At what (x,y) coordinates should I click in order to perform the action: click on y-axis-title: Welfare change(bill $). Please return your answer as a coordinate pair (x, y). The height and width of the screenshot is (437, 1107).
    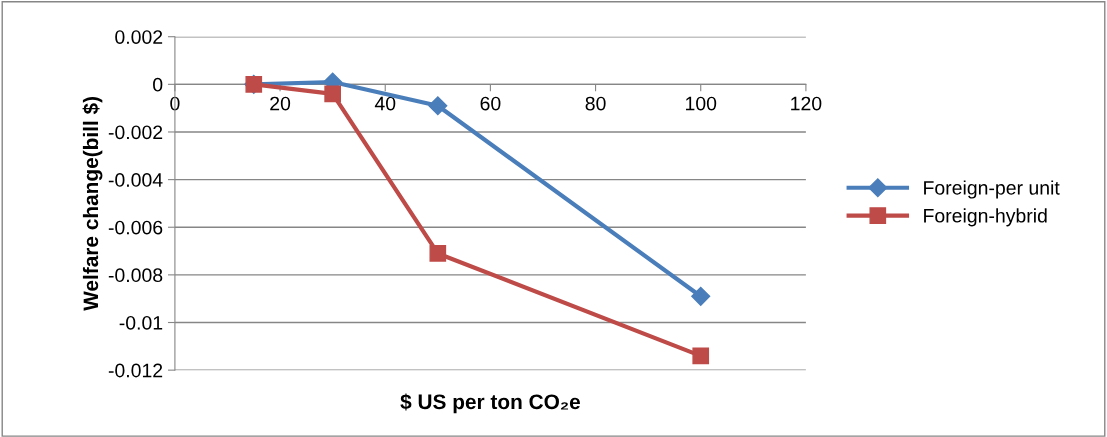
    Looking at the image, I should click on (92, 203).